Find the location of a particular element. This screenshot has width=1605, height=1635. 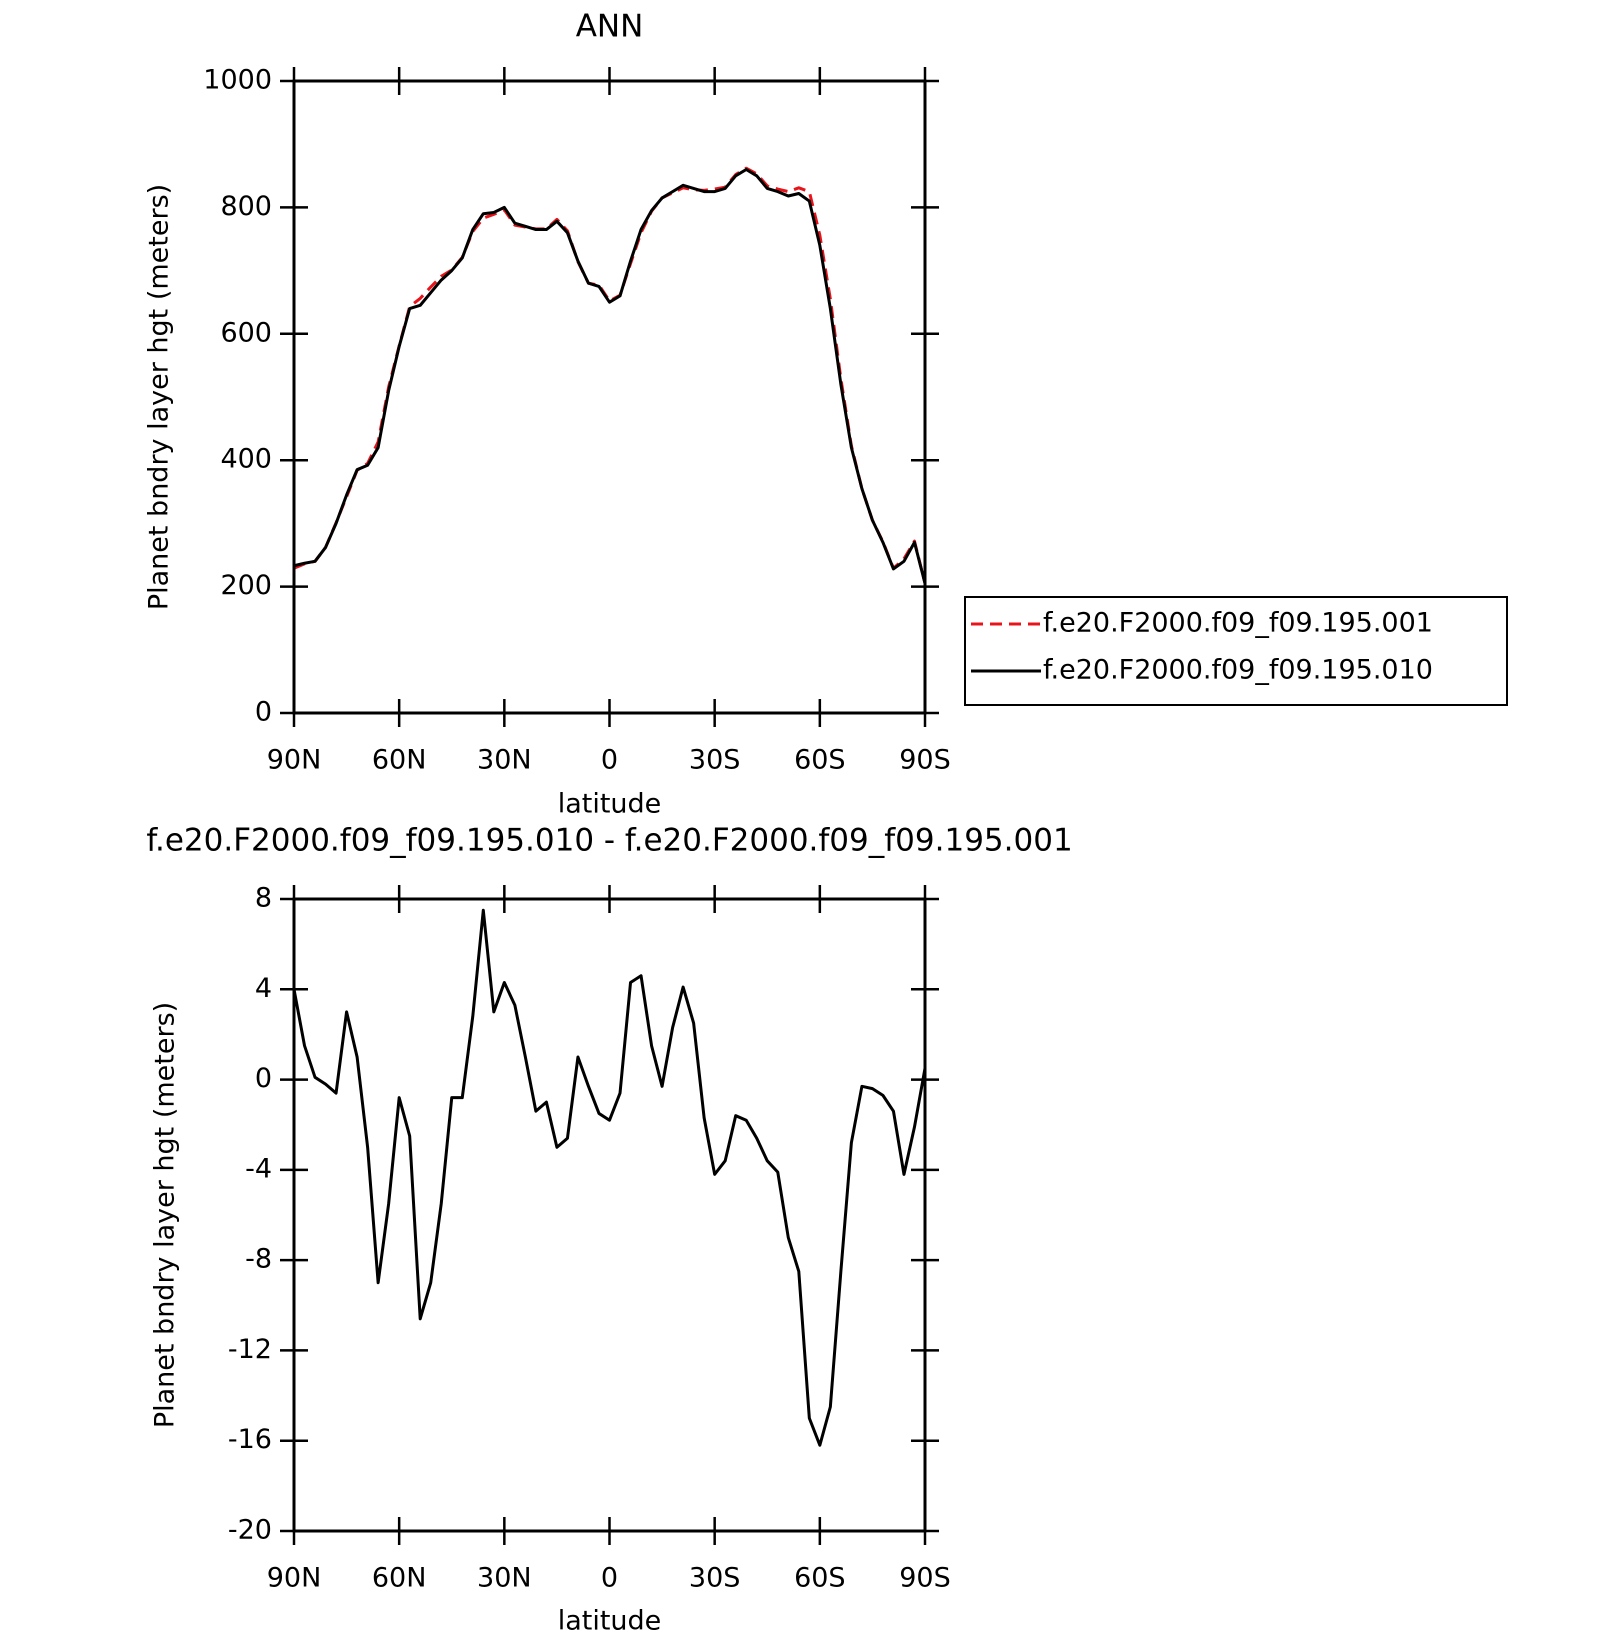

y-tick-label: 4 is located at coordinates (263, 988).